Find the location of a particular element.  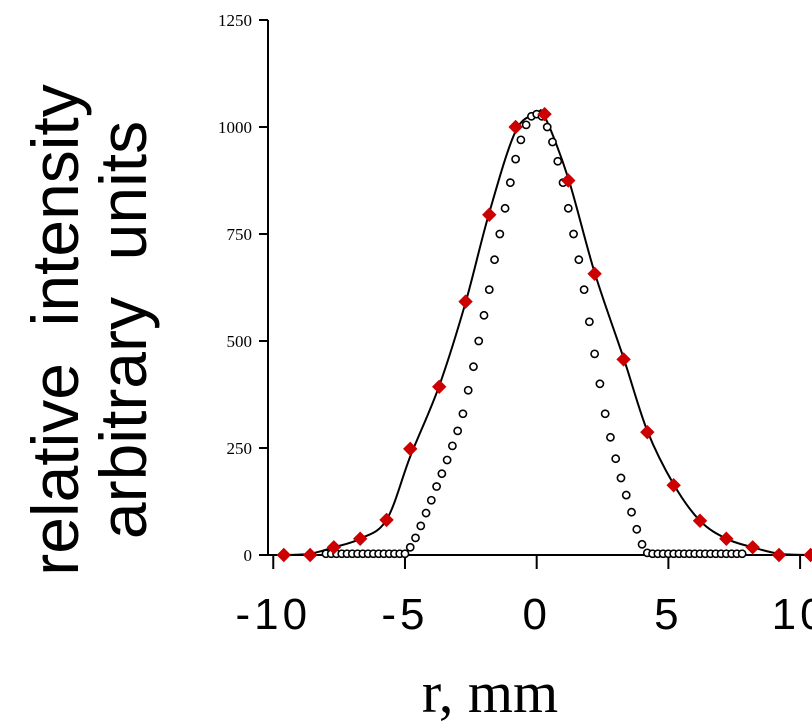

y-axis-ticks: 0 250 500 750 1000 1250 is located at coordinates (243, 288).